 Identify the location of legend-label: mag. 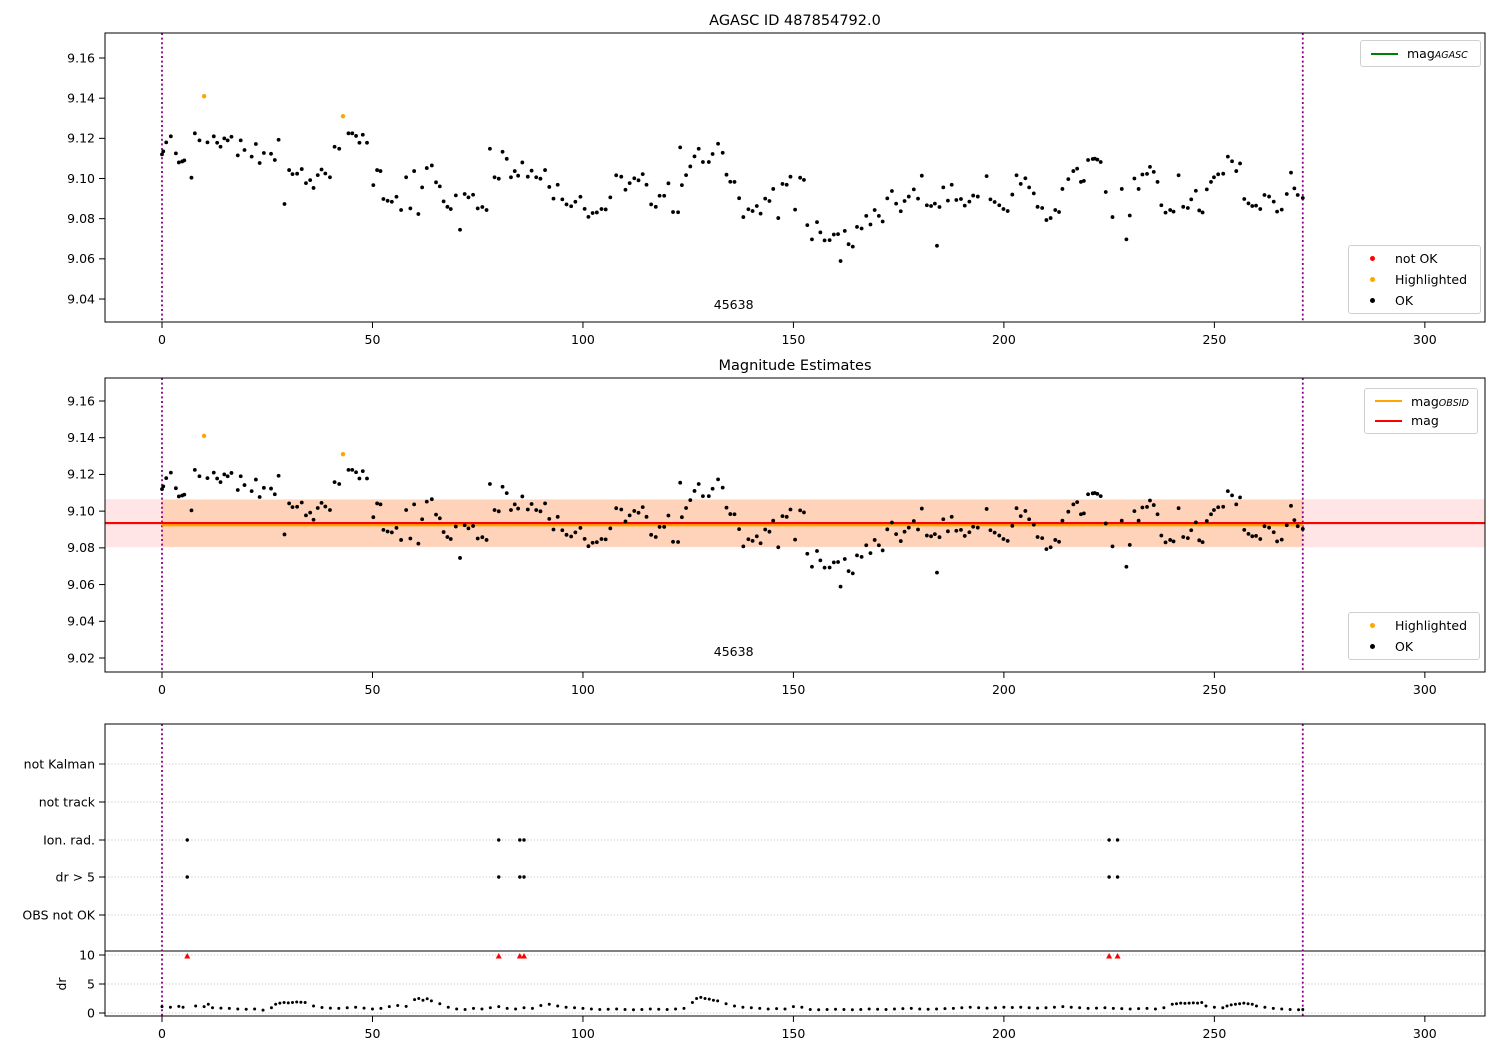
(1425, 421).